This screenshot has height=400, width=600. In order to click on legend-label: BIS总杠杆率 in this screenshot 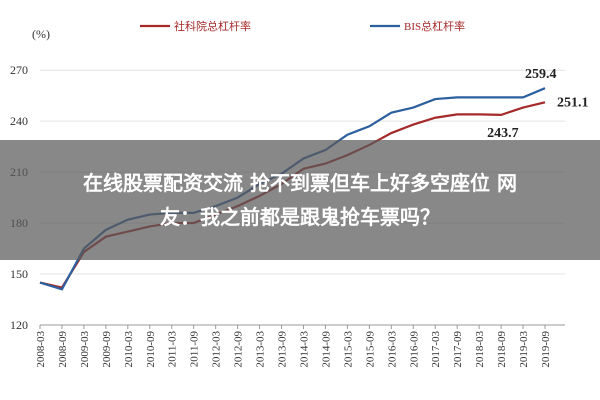, I will do `click(434, 26)`.